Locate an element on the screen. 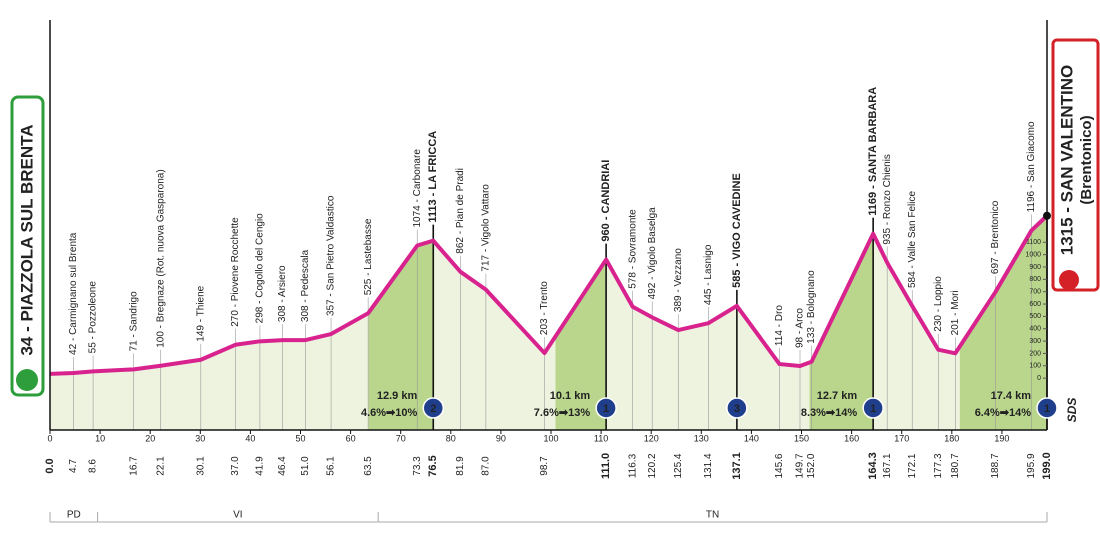  waypoint-label: 578 - Sovramonte is located at coordinates (632, 249).